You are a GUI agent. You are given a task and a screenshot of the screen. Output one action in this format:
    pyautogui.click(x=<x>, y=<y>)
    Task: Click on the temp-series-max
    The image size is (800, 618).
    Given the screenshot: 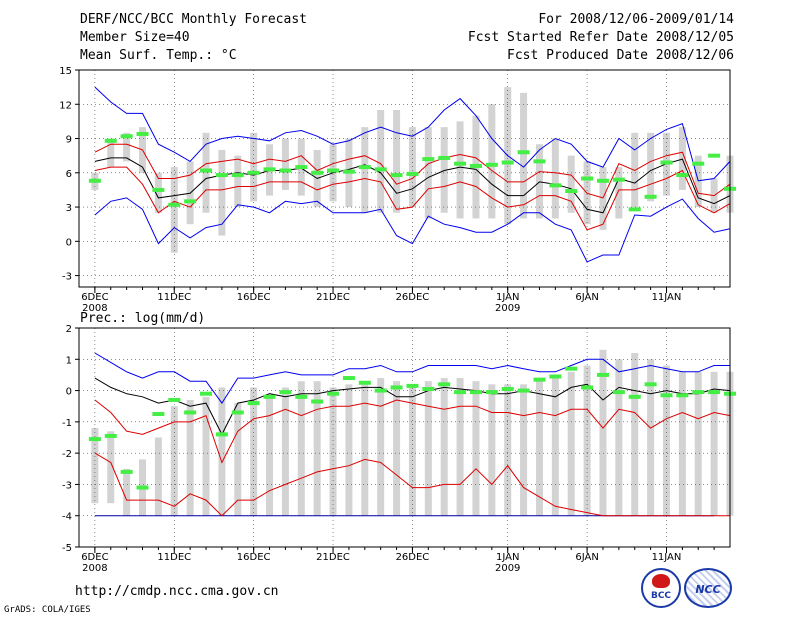 What is the action you would take?
    pyautogui.click(x=412, y=134)
    